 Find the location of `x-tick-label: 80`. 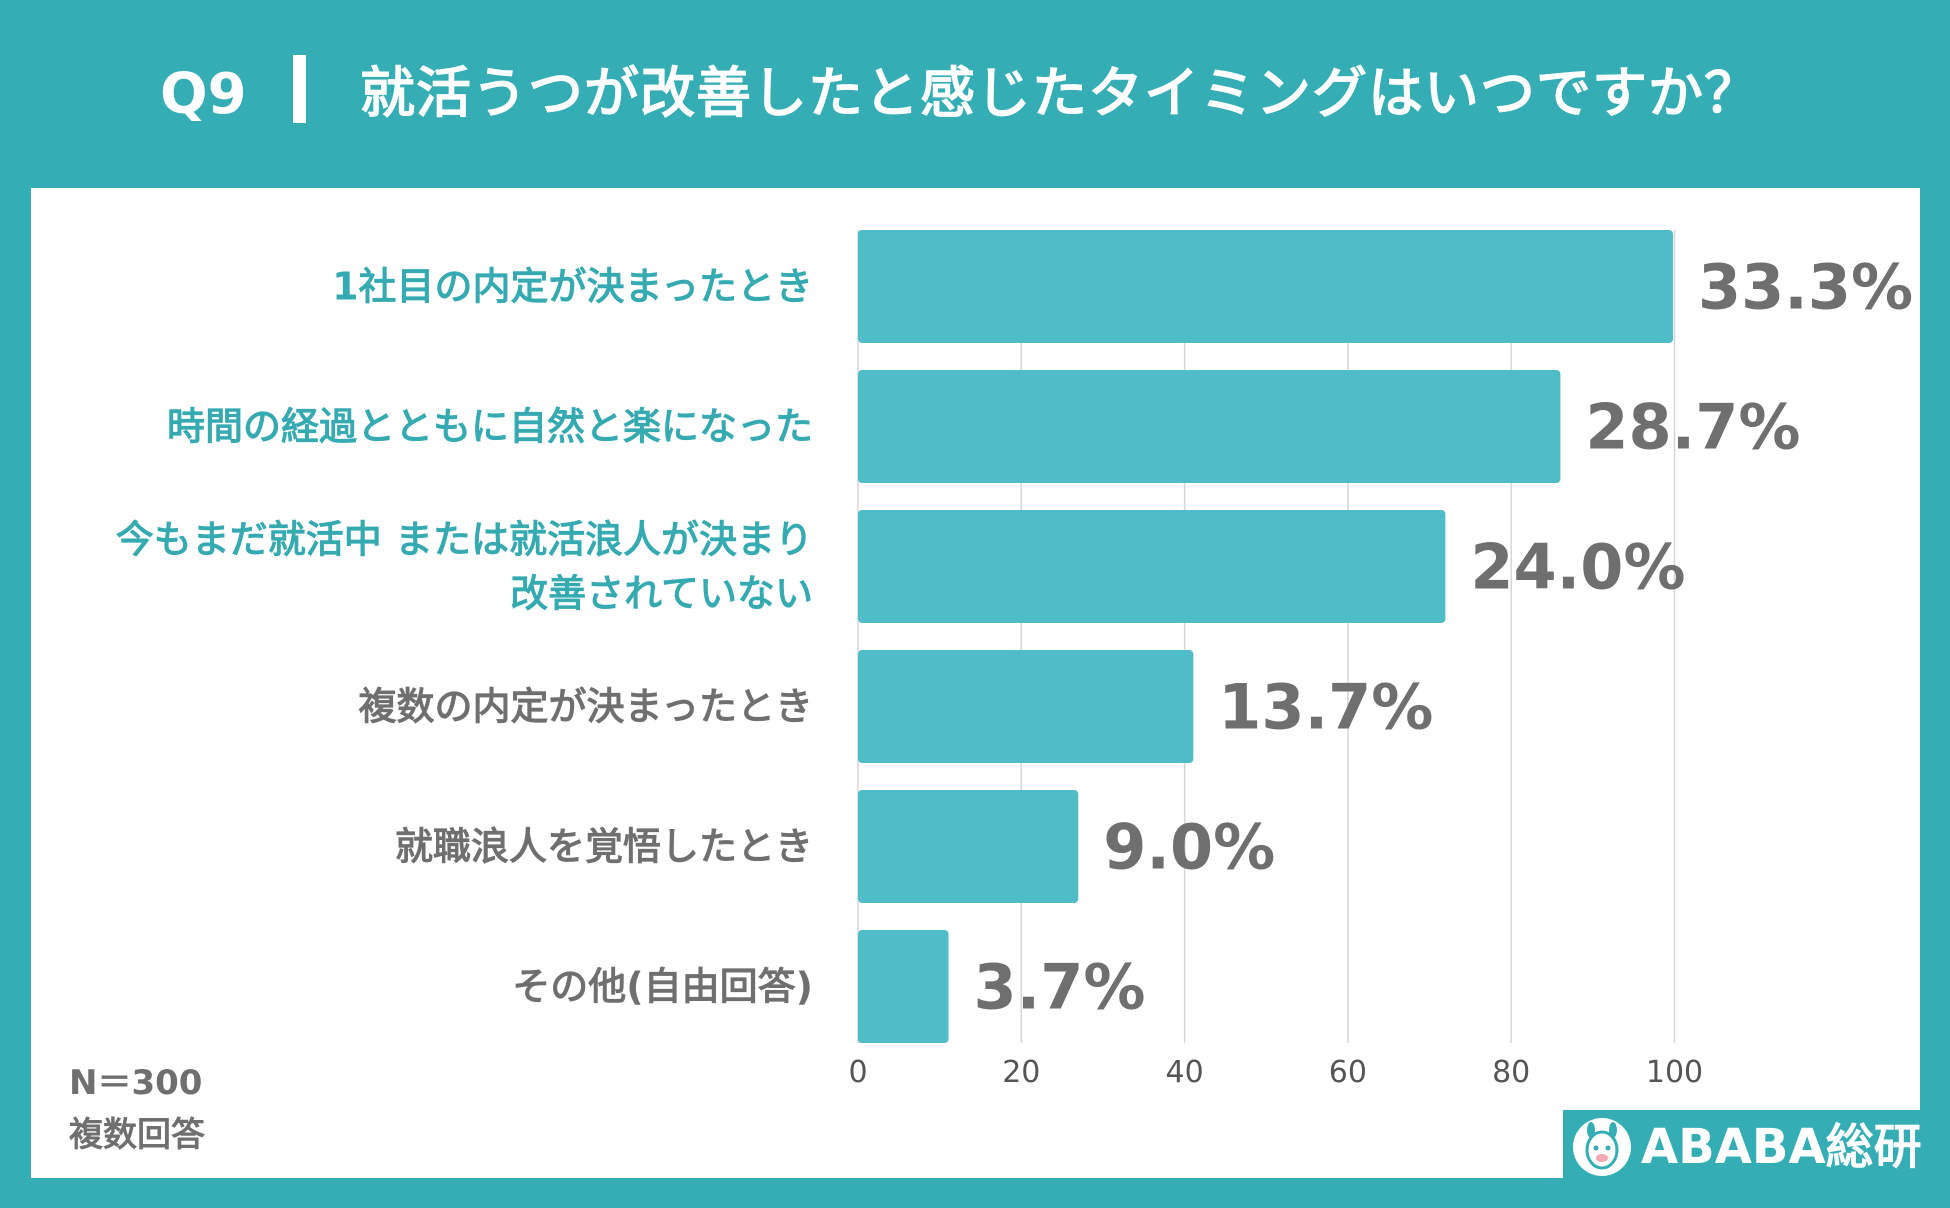

x-tick-label: 80 is located at coordinates (1511, 1072).